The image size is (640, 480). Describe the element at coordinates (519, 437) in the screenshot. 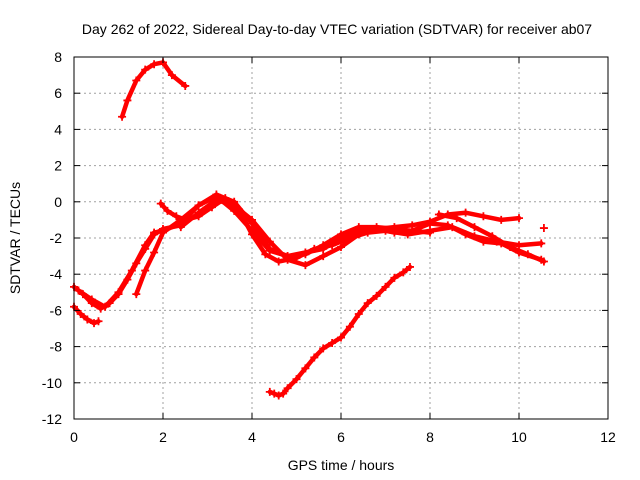

I see `x-tick-label: 10` at that location.